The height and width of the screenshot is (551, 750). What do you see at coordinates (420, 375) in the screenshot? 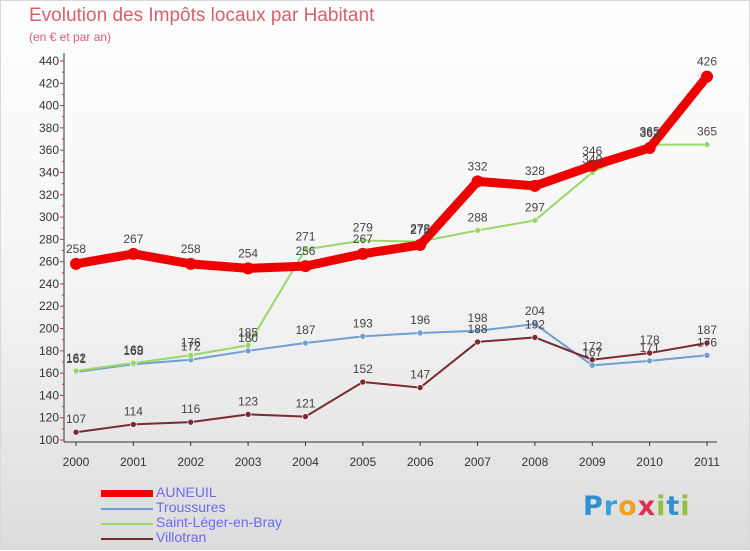
I see `data-label: 147` at bounding box center [420, 375].